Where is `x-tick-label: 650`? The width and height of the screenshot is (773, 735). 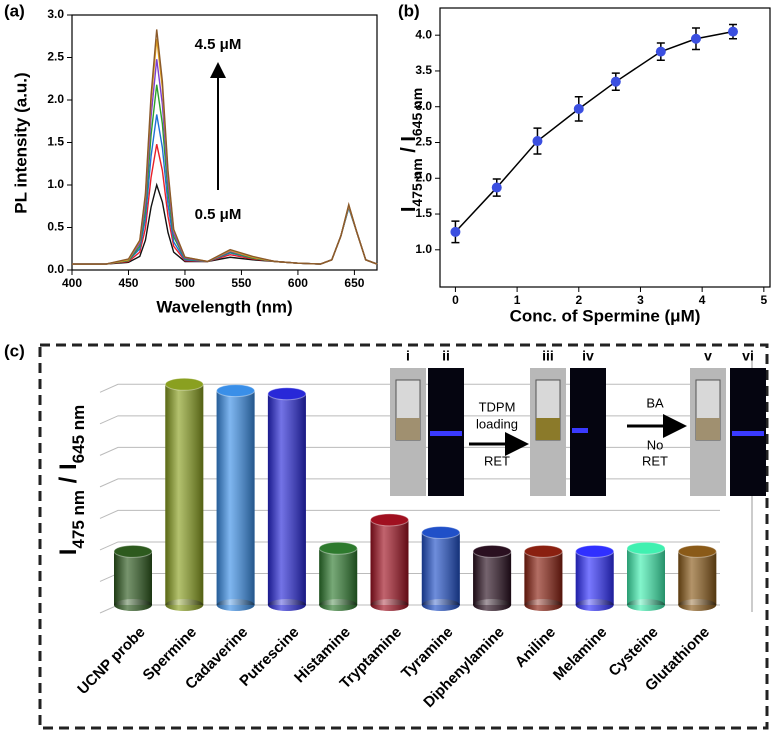
x-tick-label: 650 is located at coordinates (354, 283).